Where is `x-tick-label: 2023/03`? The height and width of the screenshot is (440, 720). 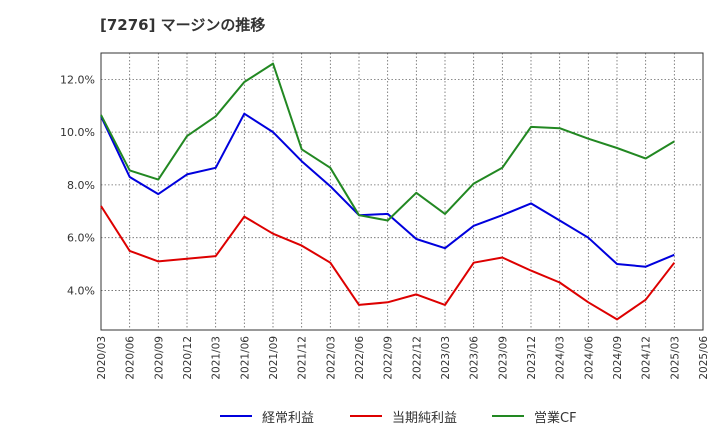
x-tick-label: 2023/03 is located at coordinates (446, 358).